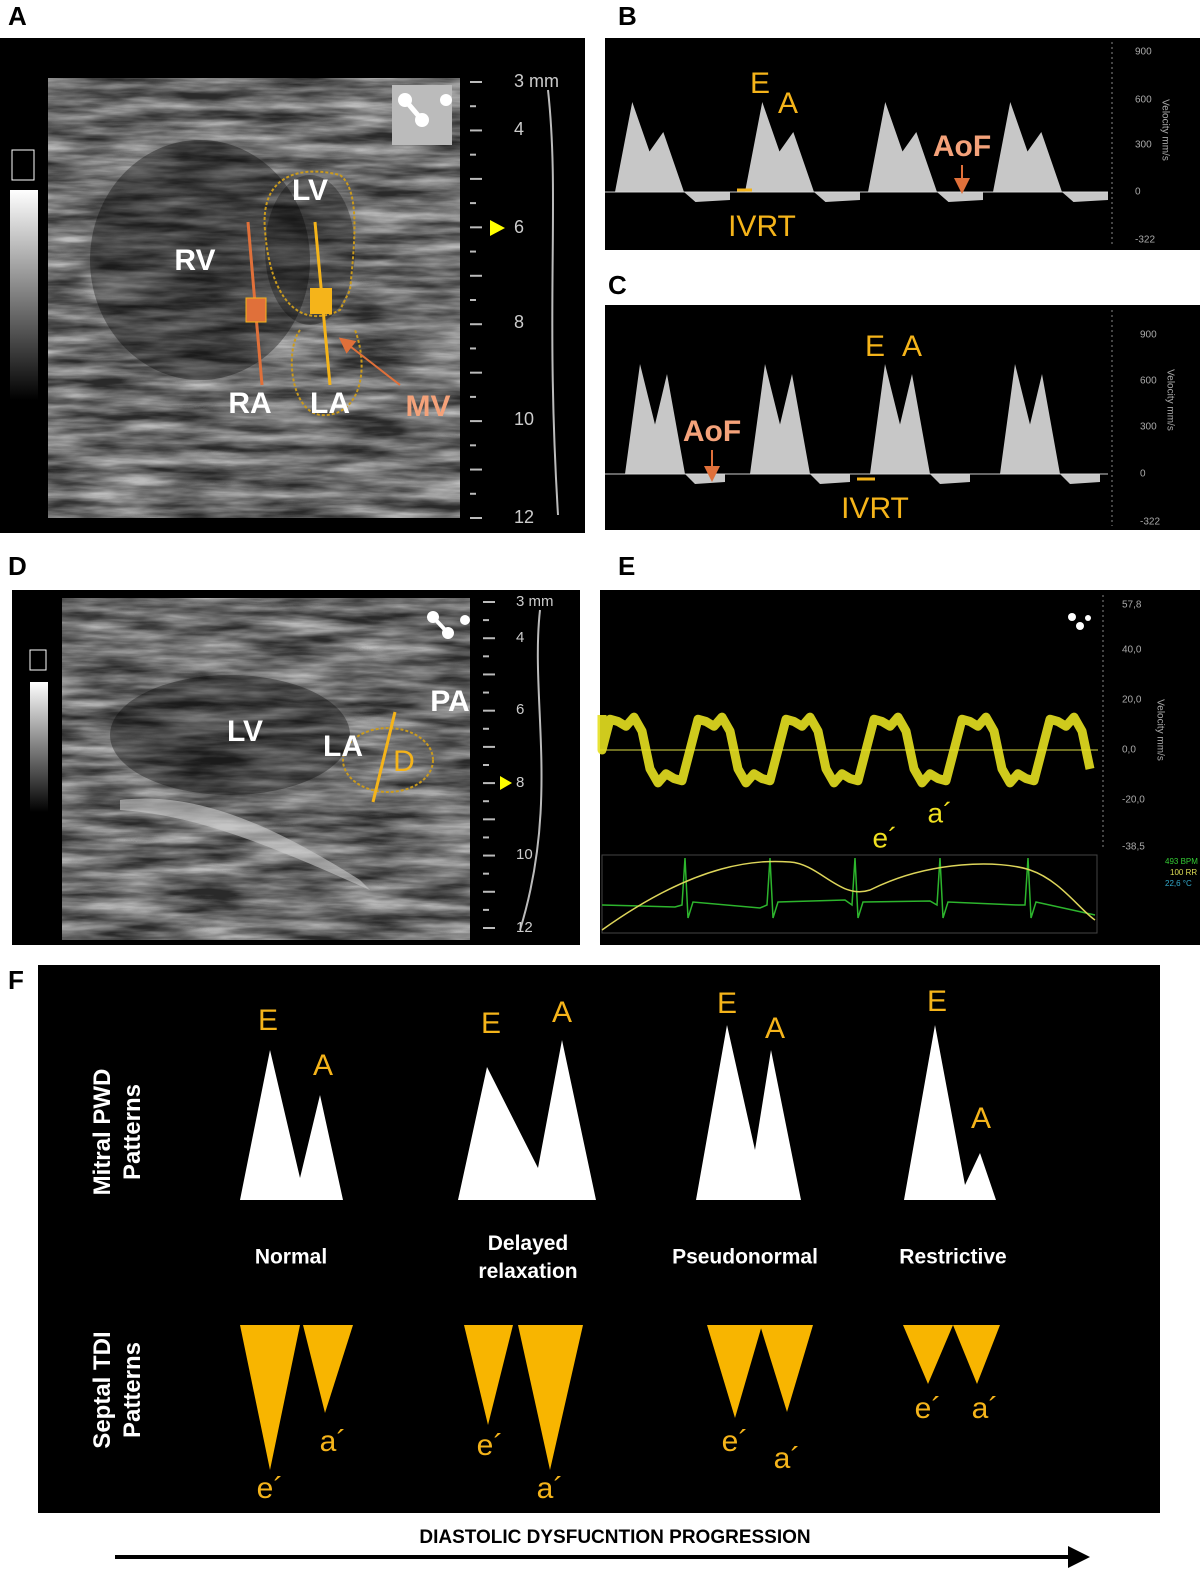 The height and width of the screenshot is (1573, 1200). Describe the element at coordinates (1079, 1557) in the screenshot. I see `arrow-head` at that location.